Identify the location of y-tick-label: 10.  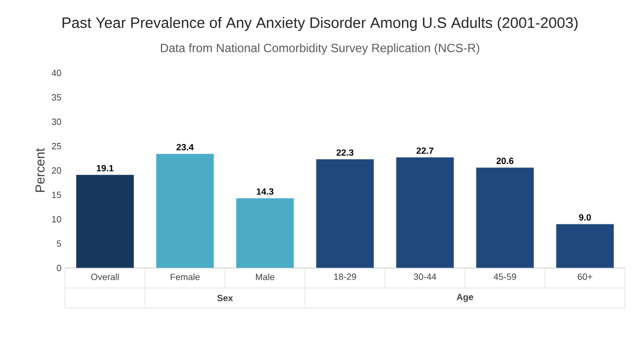
(57, 219).